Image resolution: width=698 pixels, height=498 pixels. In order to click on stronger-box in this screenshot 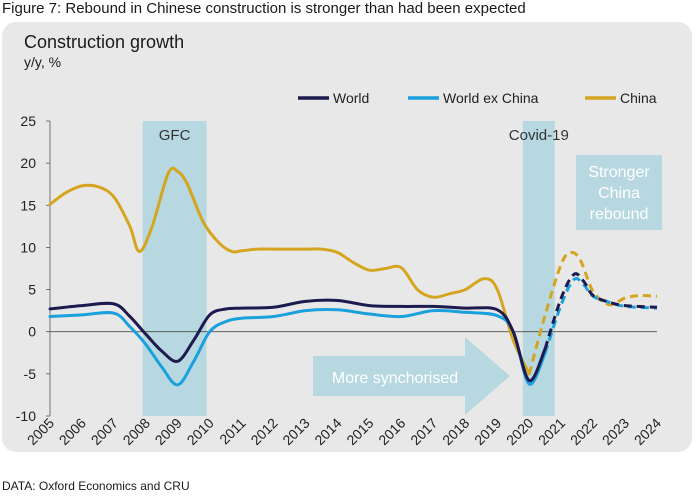, I will do `click(619, 192)`.